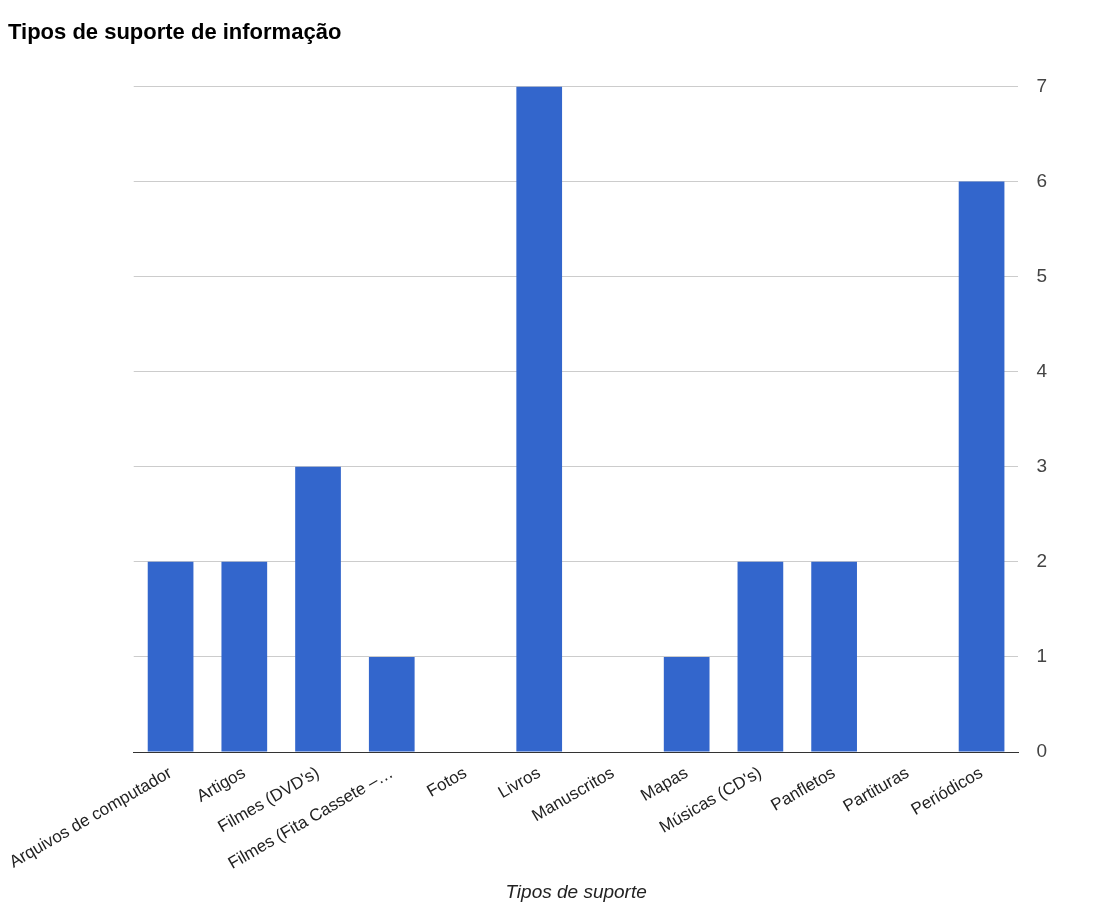 This screenshot has width=1093, height=916. Describe the element at coordinates (1042, 180) in the screenshot. I see `y-tick-label: 6` at that location.